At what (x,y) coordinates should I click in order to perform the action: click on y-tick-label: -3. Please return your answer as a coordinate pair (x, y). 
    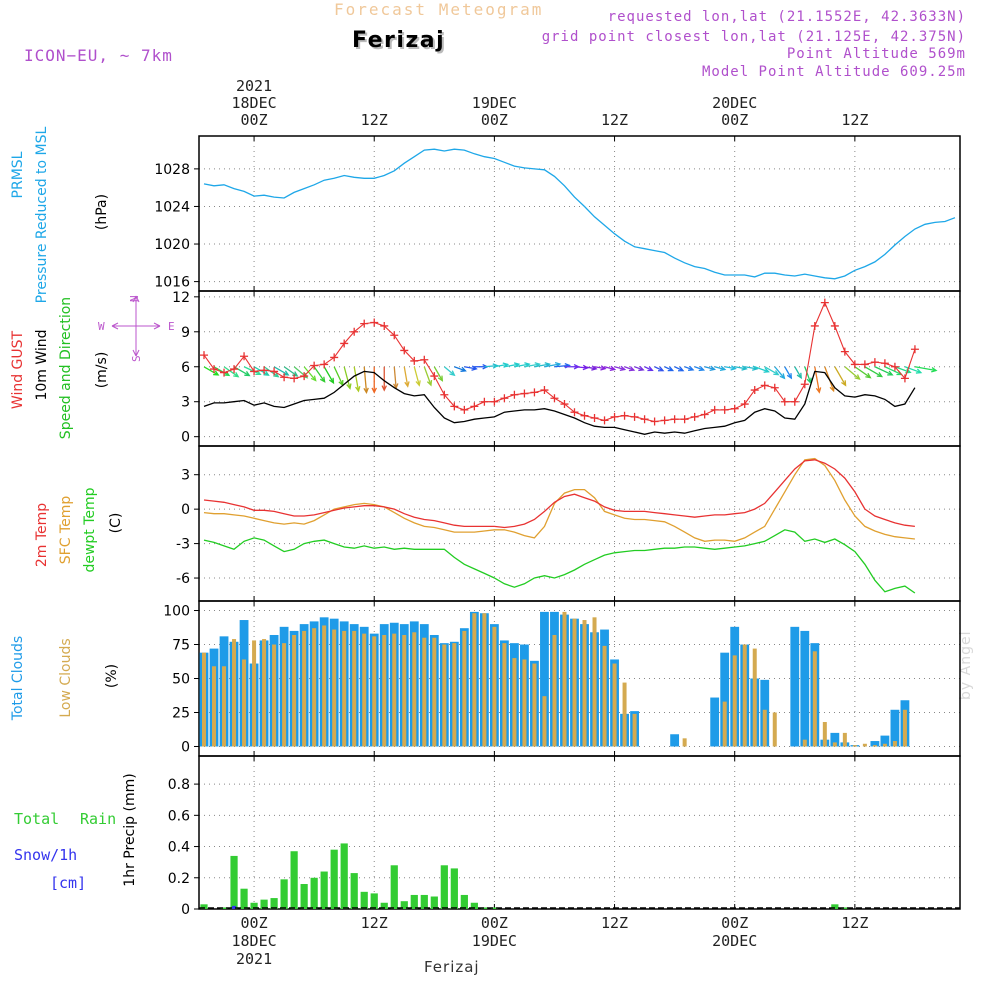
    Looking at the image, I should click on (183, 545).